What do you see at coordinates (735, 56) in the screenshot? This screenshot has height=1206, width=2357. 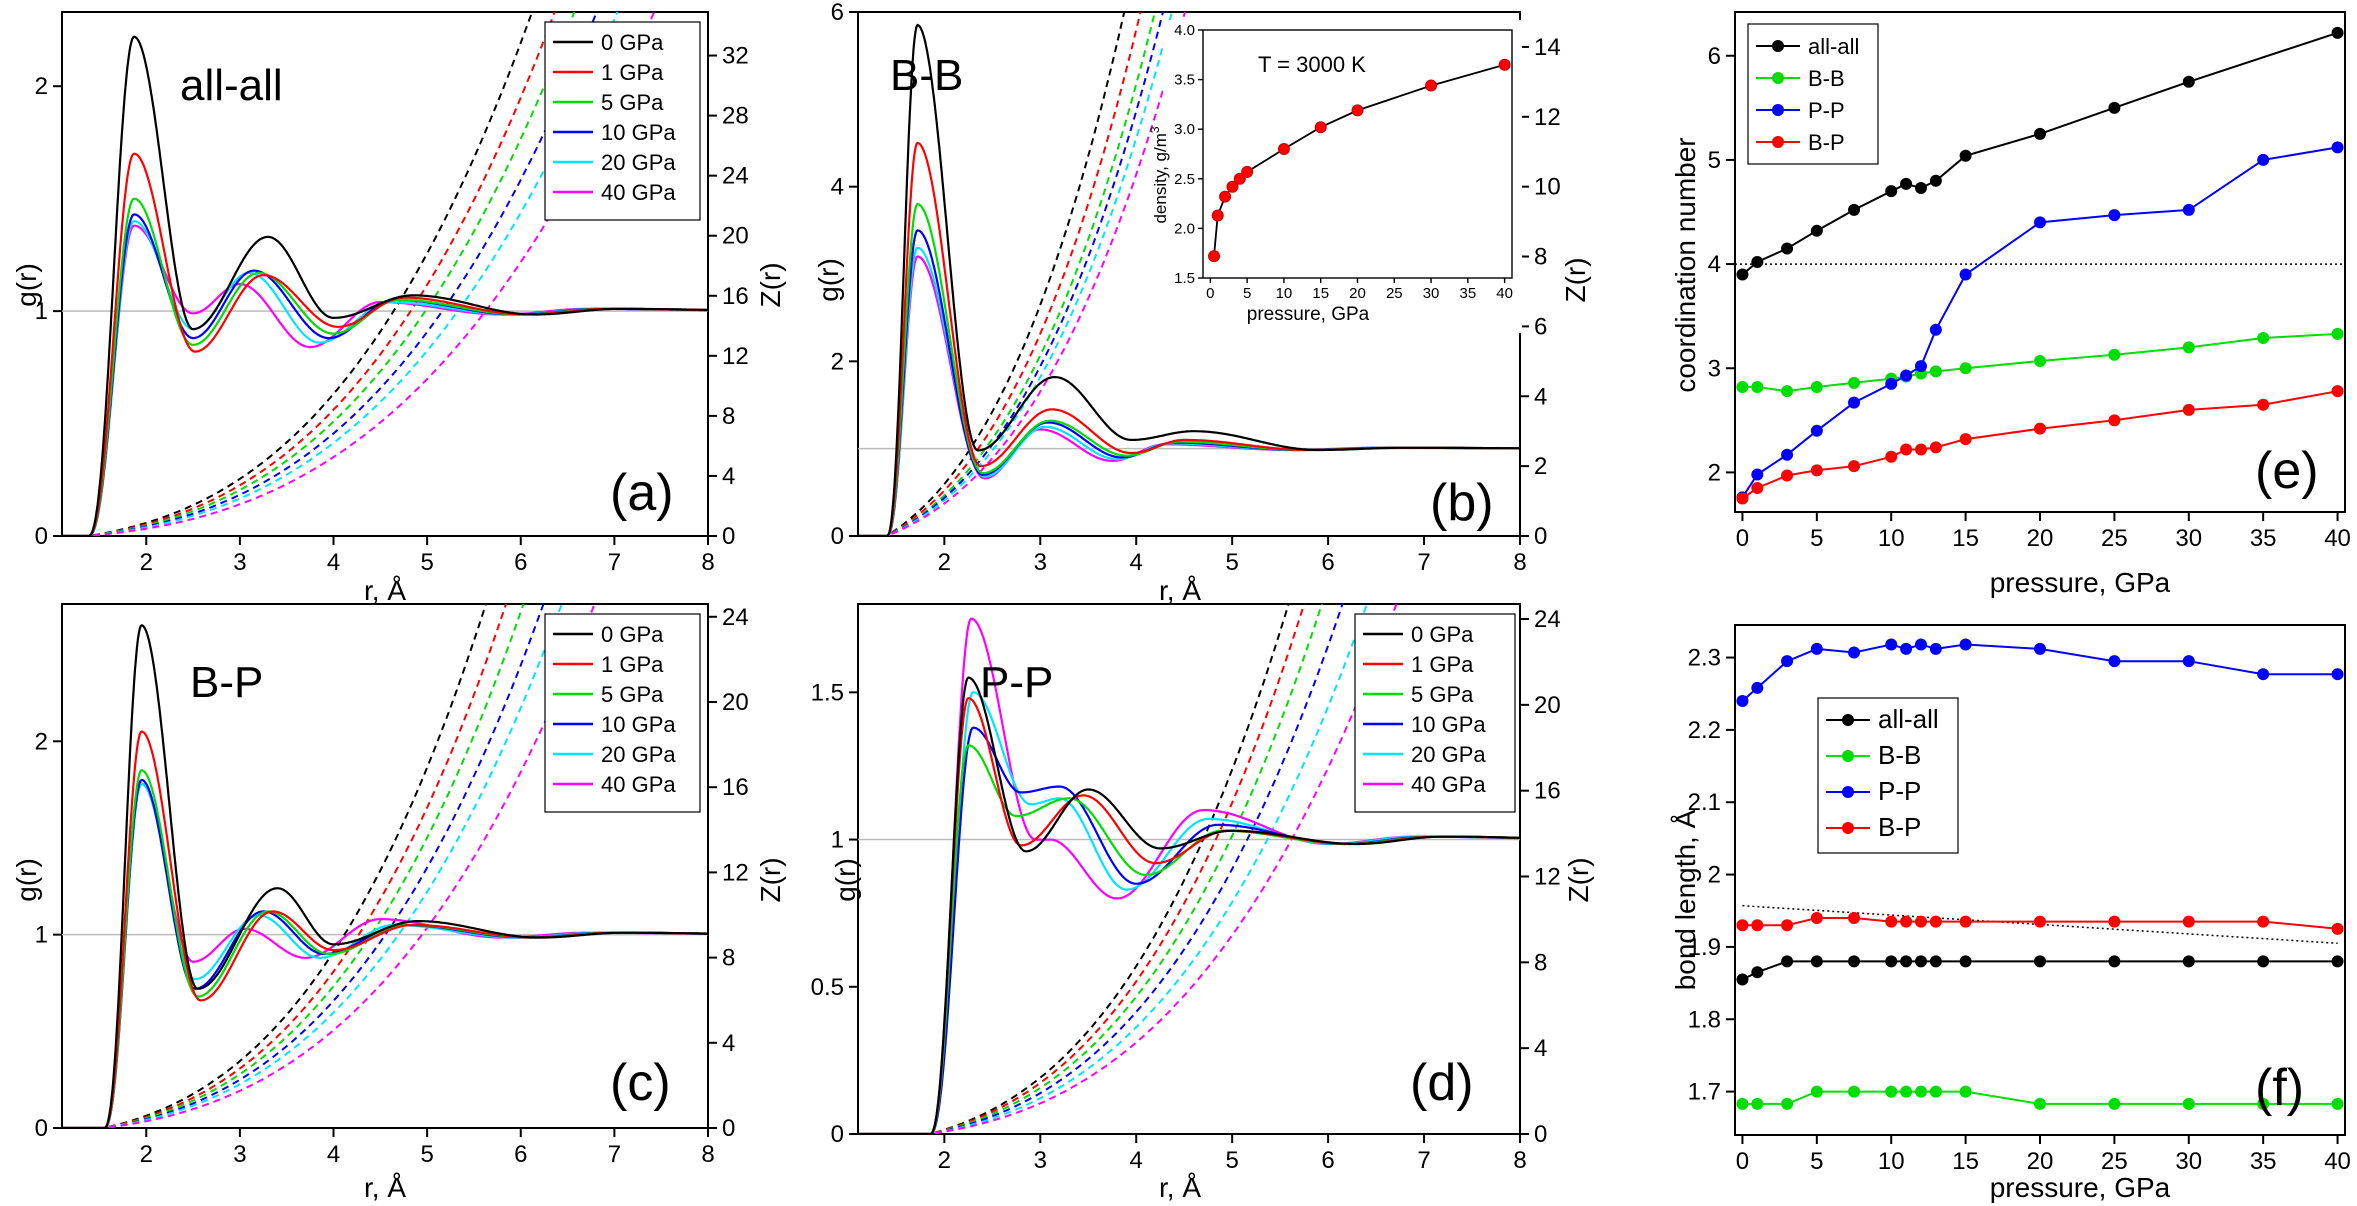 I see `panel-a-y2tick-label: 32` at bounding box center [735, 56].